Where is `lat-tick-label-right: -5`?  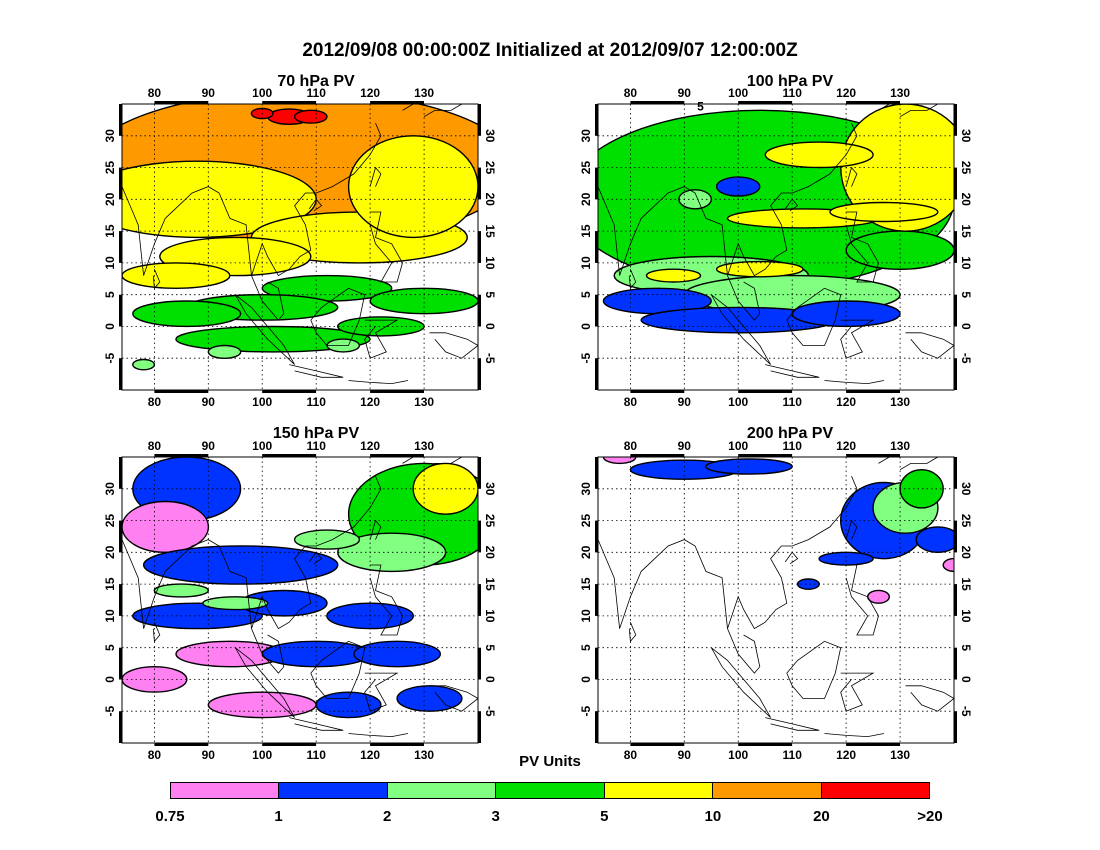 lat-tick-label-right: -5 is located at coordinates (966, 358).